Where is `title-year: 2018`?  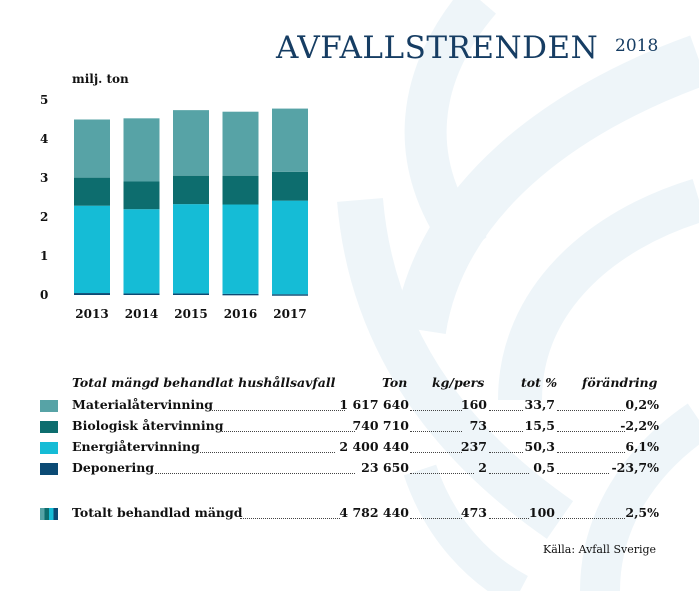 title-year: 2018 is located at coordinates (637, 46).